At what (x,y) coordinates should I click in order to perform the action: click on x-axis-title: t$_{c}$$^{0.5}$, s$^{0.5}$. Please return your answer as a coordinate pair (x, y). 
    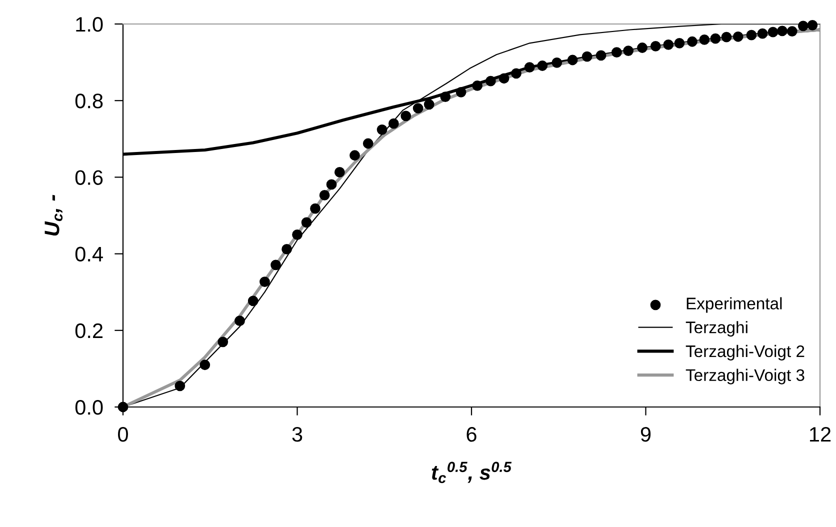
    Looking at the image, I should click on (472, 473).